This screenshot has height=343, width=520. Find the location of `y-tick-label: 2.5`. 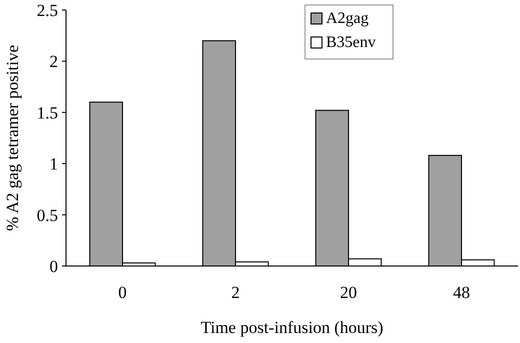

y-tick-label: 2.5 is located at coordinates (47, 10).